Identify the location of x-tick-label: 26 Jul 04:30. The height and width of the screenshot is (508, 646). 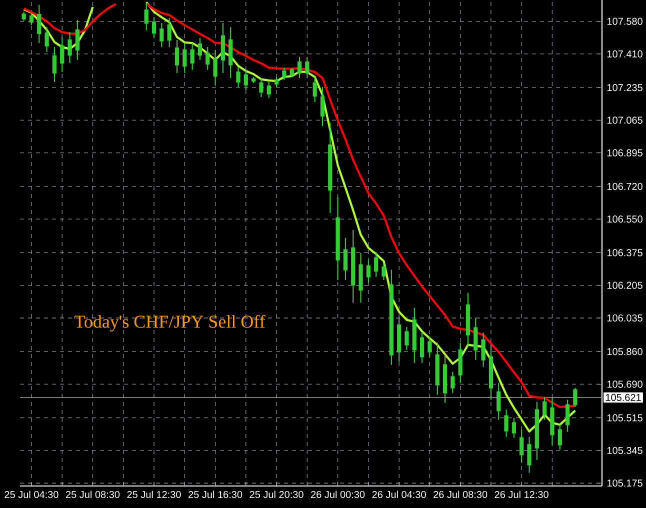
(399, 494).